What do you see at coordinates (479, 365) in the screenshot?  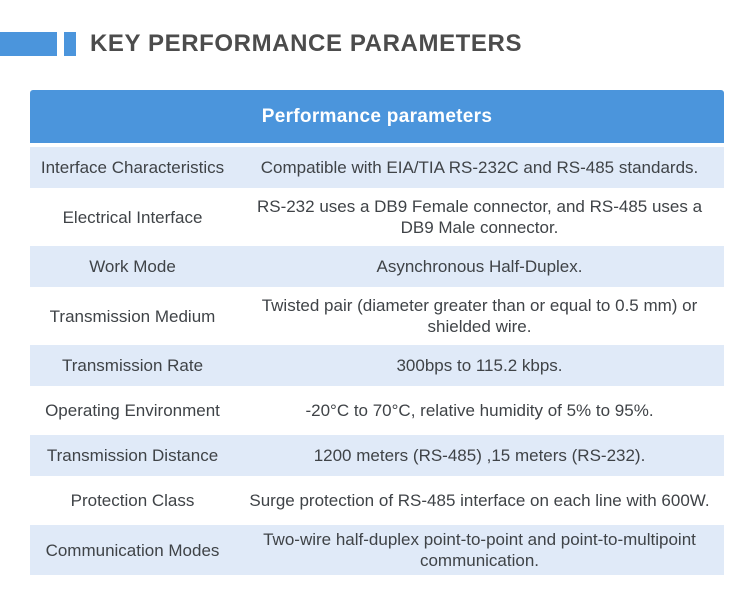 I see `parameter-value: 300bps to 115.2 kbps.` at bounding box center [479, 365].